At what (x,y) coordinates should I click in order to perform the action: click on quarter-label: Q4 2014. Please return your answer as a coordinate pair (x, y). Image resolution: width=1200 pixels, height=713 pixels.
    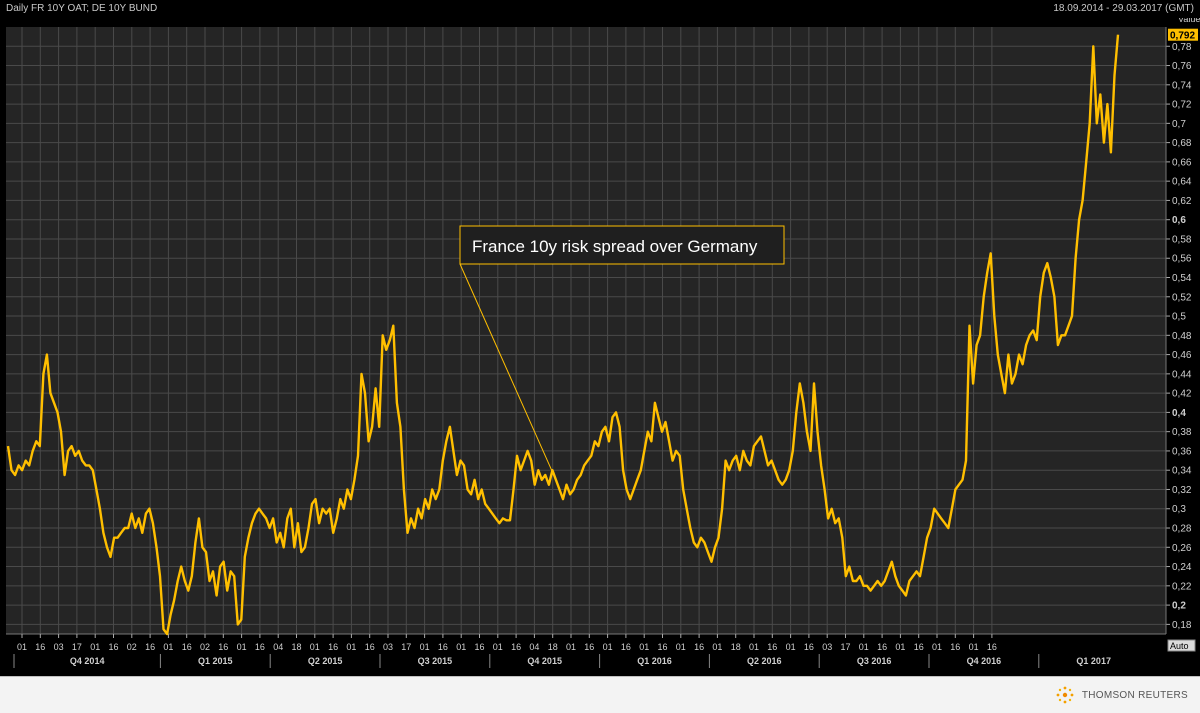
    Looking at the image, I should click on (87, 661).